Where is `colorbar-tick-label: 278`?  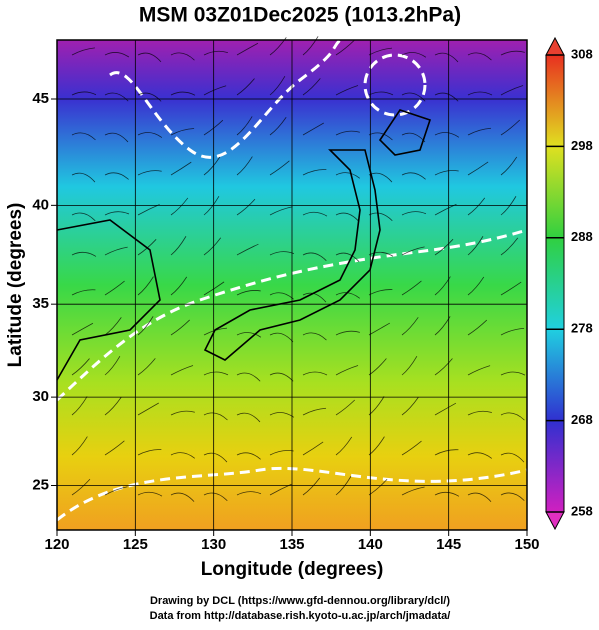 colorbar-tick-label: 278 is located at coordinates (582, 328).